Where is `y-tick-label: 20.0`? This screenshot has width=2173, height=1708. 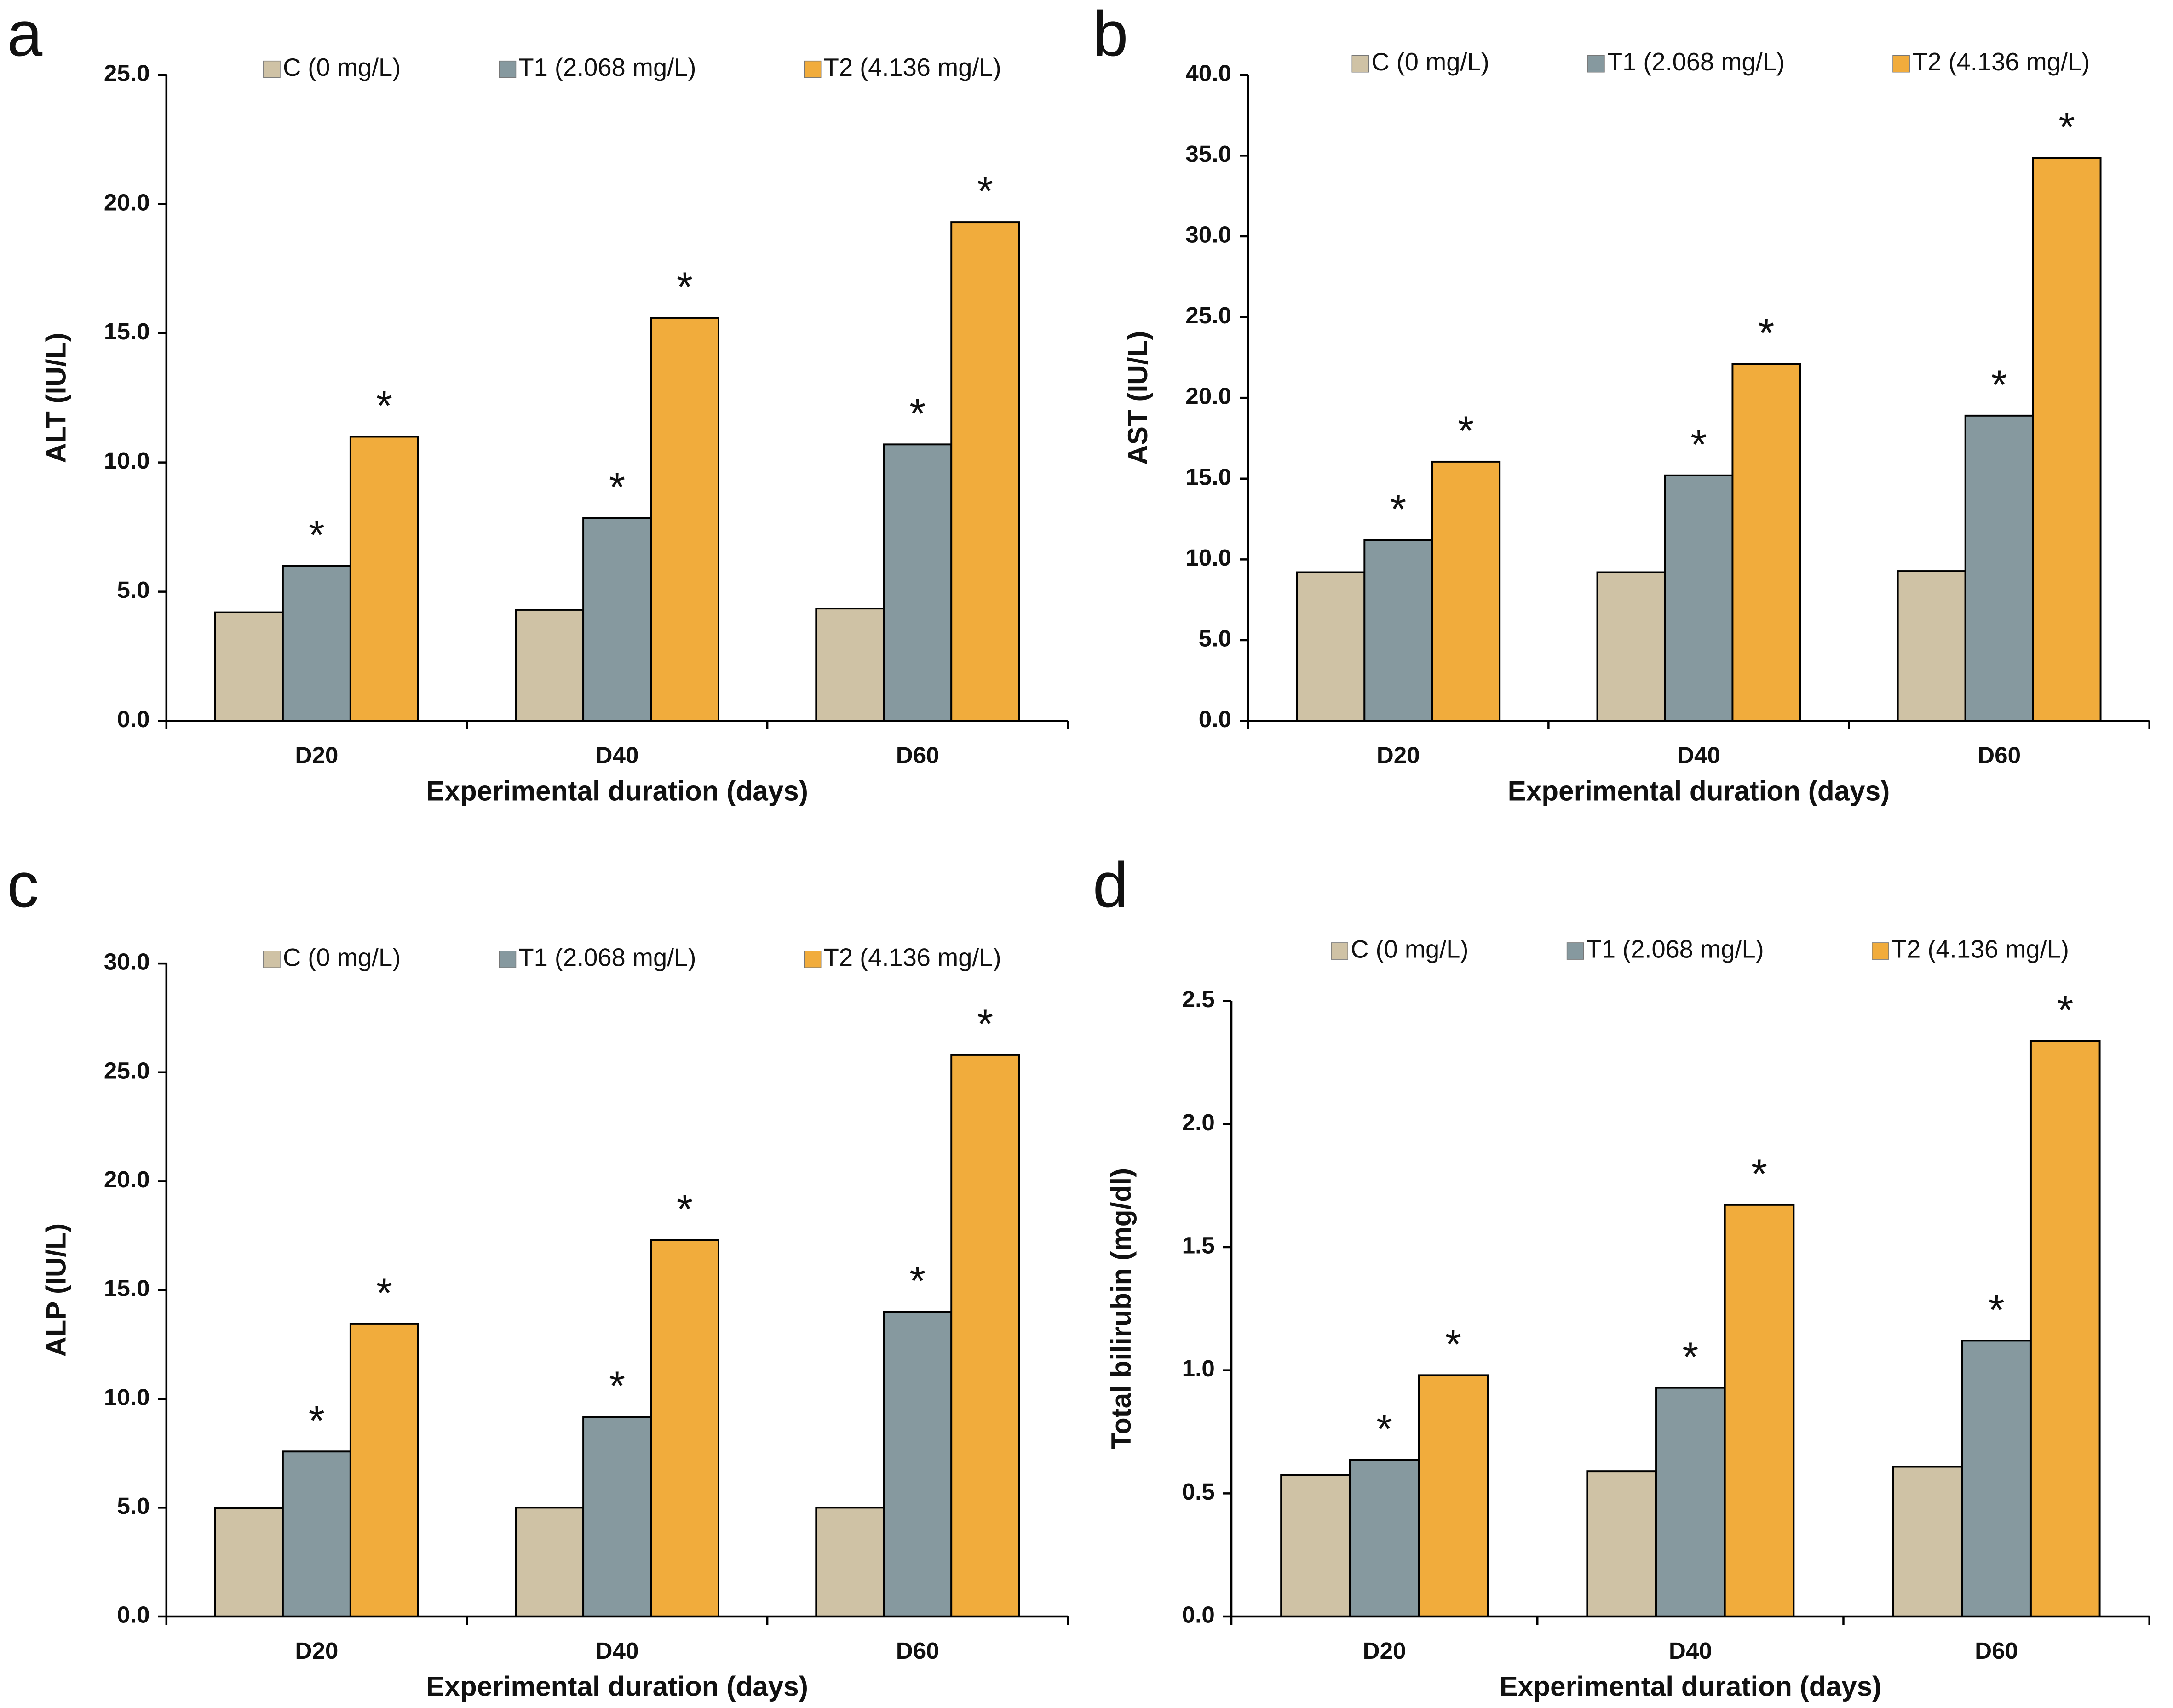 y-tick-label: 20.0 is located at coordinates (127, 1179).